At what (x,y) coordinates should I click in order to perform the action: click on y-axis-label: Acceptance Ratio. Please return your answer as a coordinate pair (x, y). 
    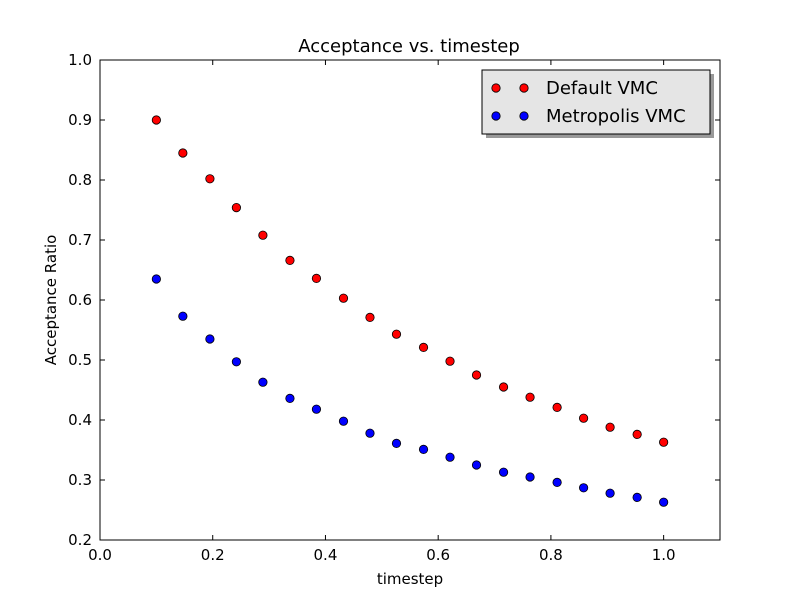
    Looking at the image, I should click on (51, 300).